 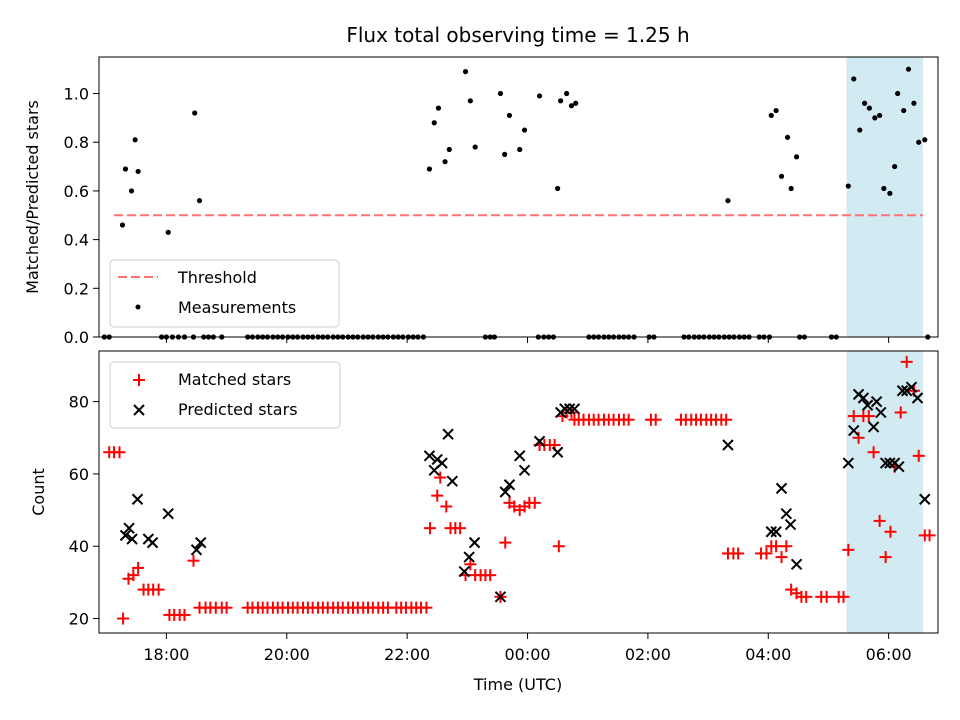 I want to click on ratio-y-label: Matched/Predicted stars, so click(x=32, y=197).